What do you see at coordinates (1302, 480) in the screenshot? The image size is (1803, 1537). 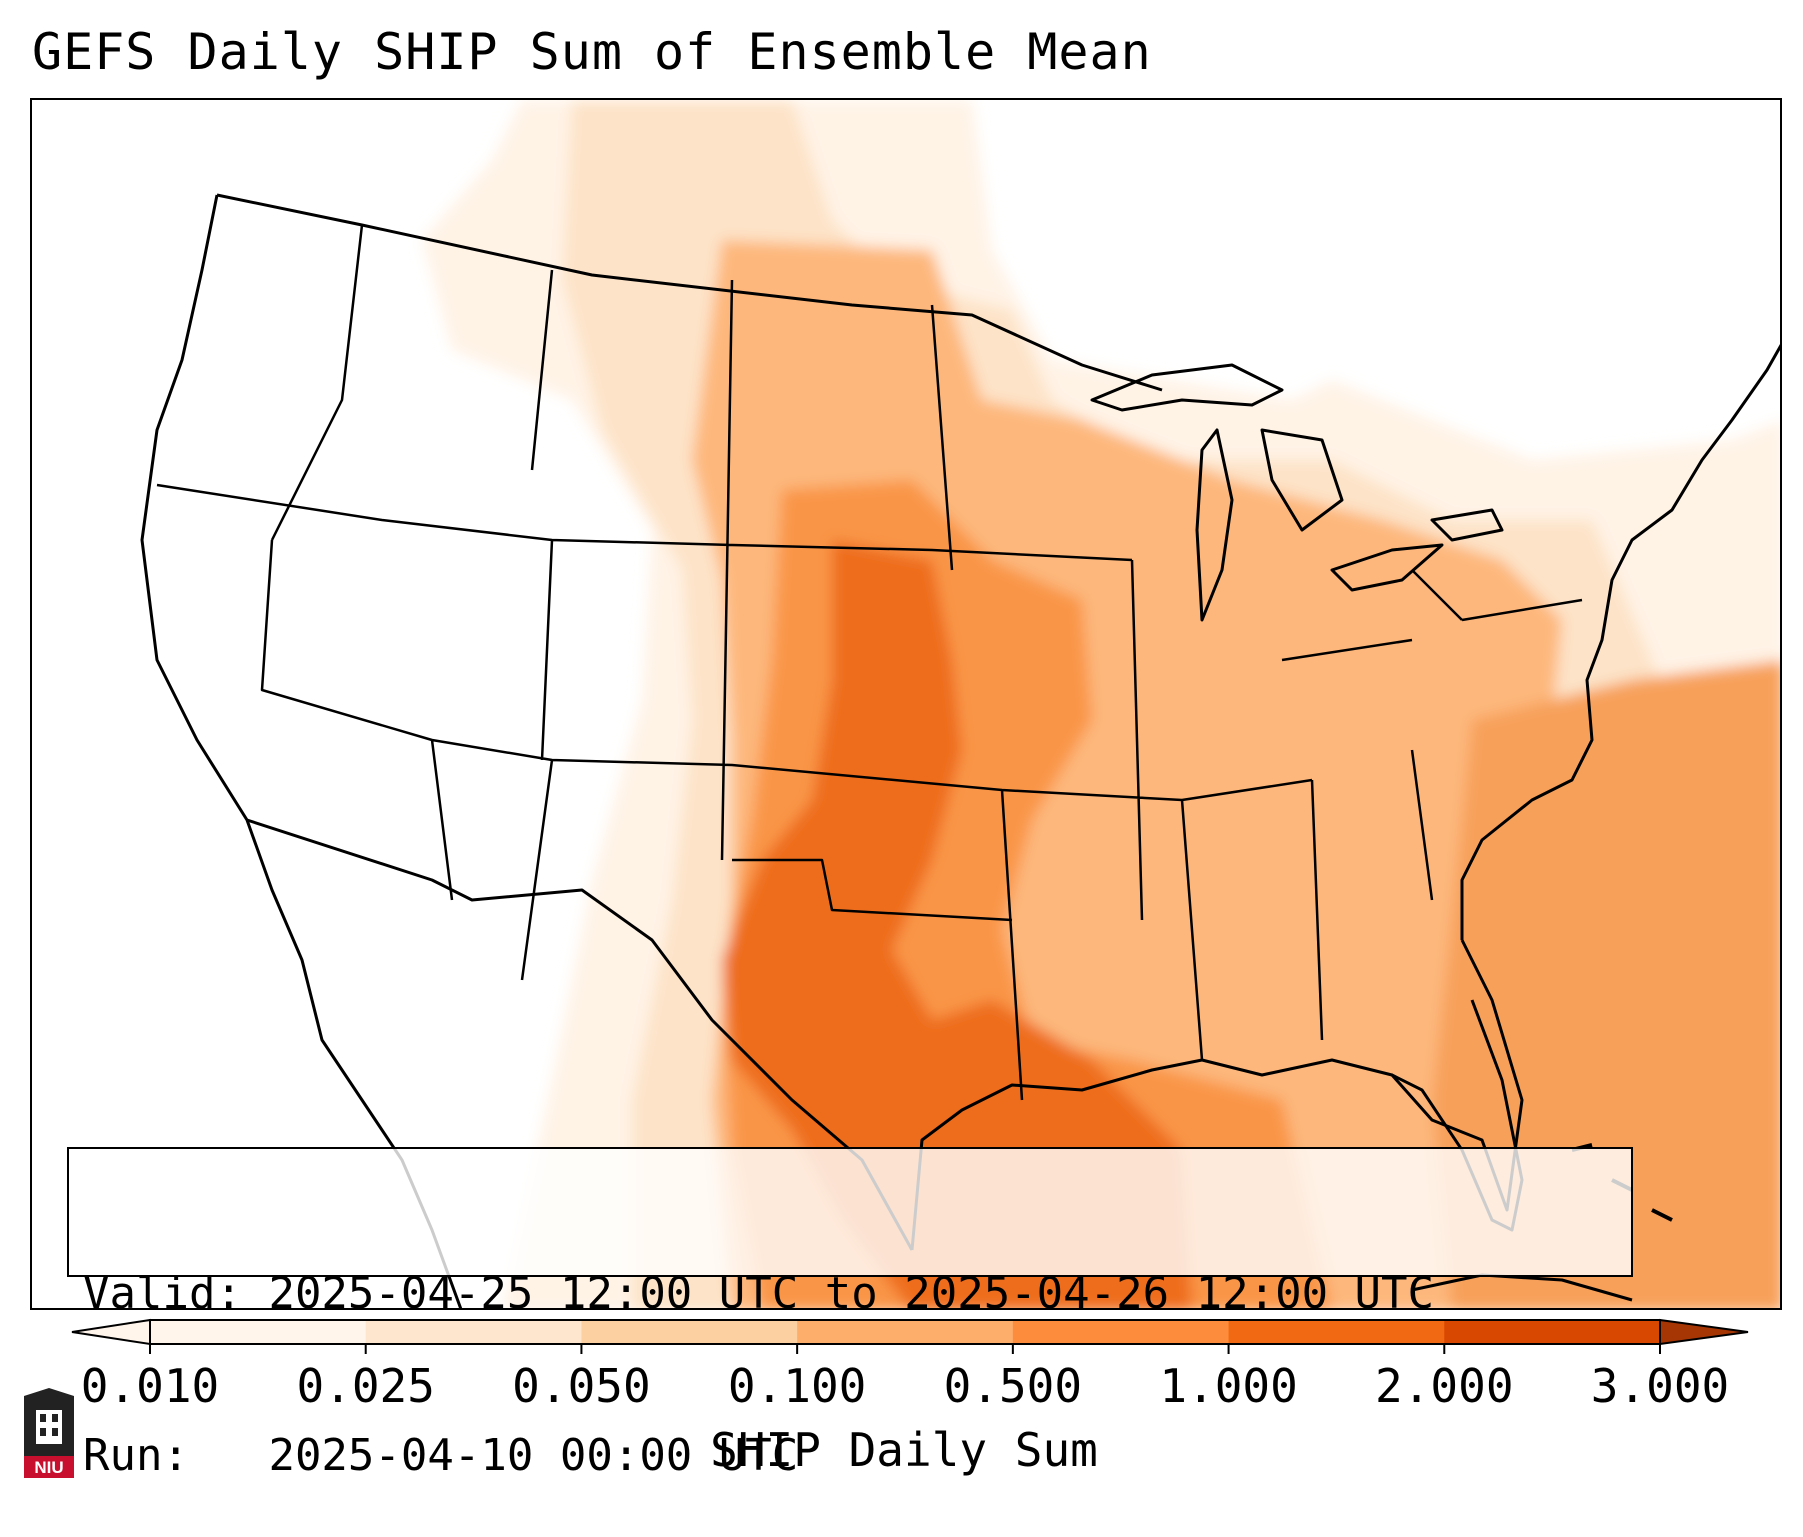 I see `lake-huron` at bounding box center [1302, 480].